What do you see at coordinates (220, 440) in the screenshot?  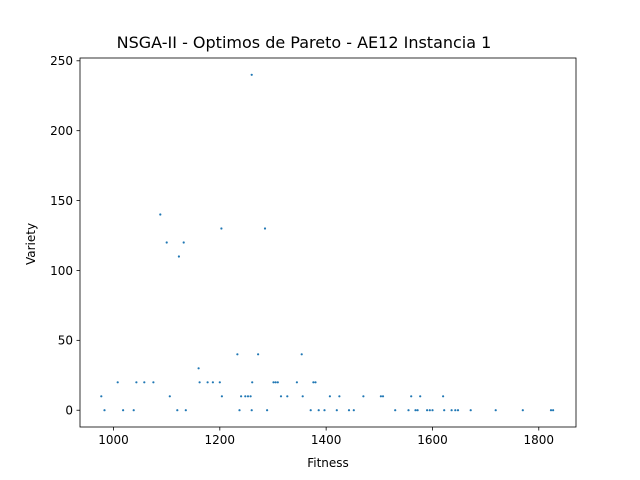 I see `x-tick-label: 1200` at bounding box center [220, 440].